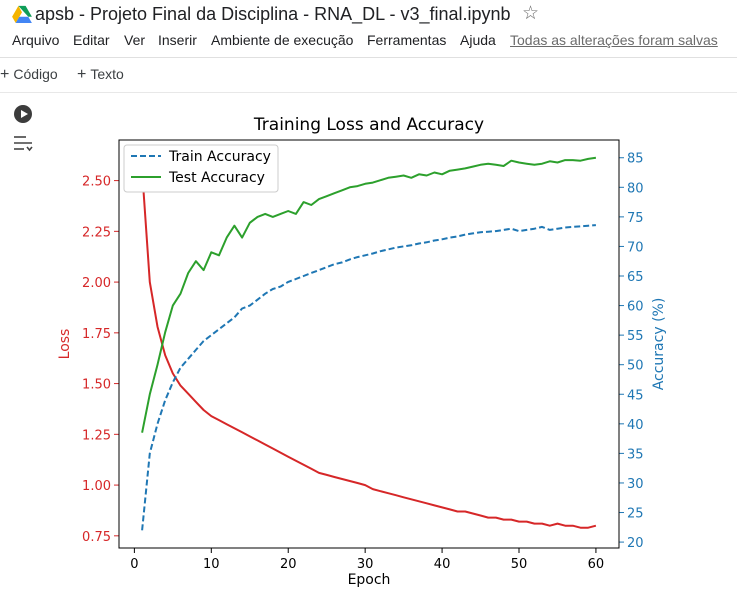 Image resolution: width=737 pixels, height=593 pixels. I want to click on menu-ajuda: Ajuda, so click(478, 40).